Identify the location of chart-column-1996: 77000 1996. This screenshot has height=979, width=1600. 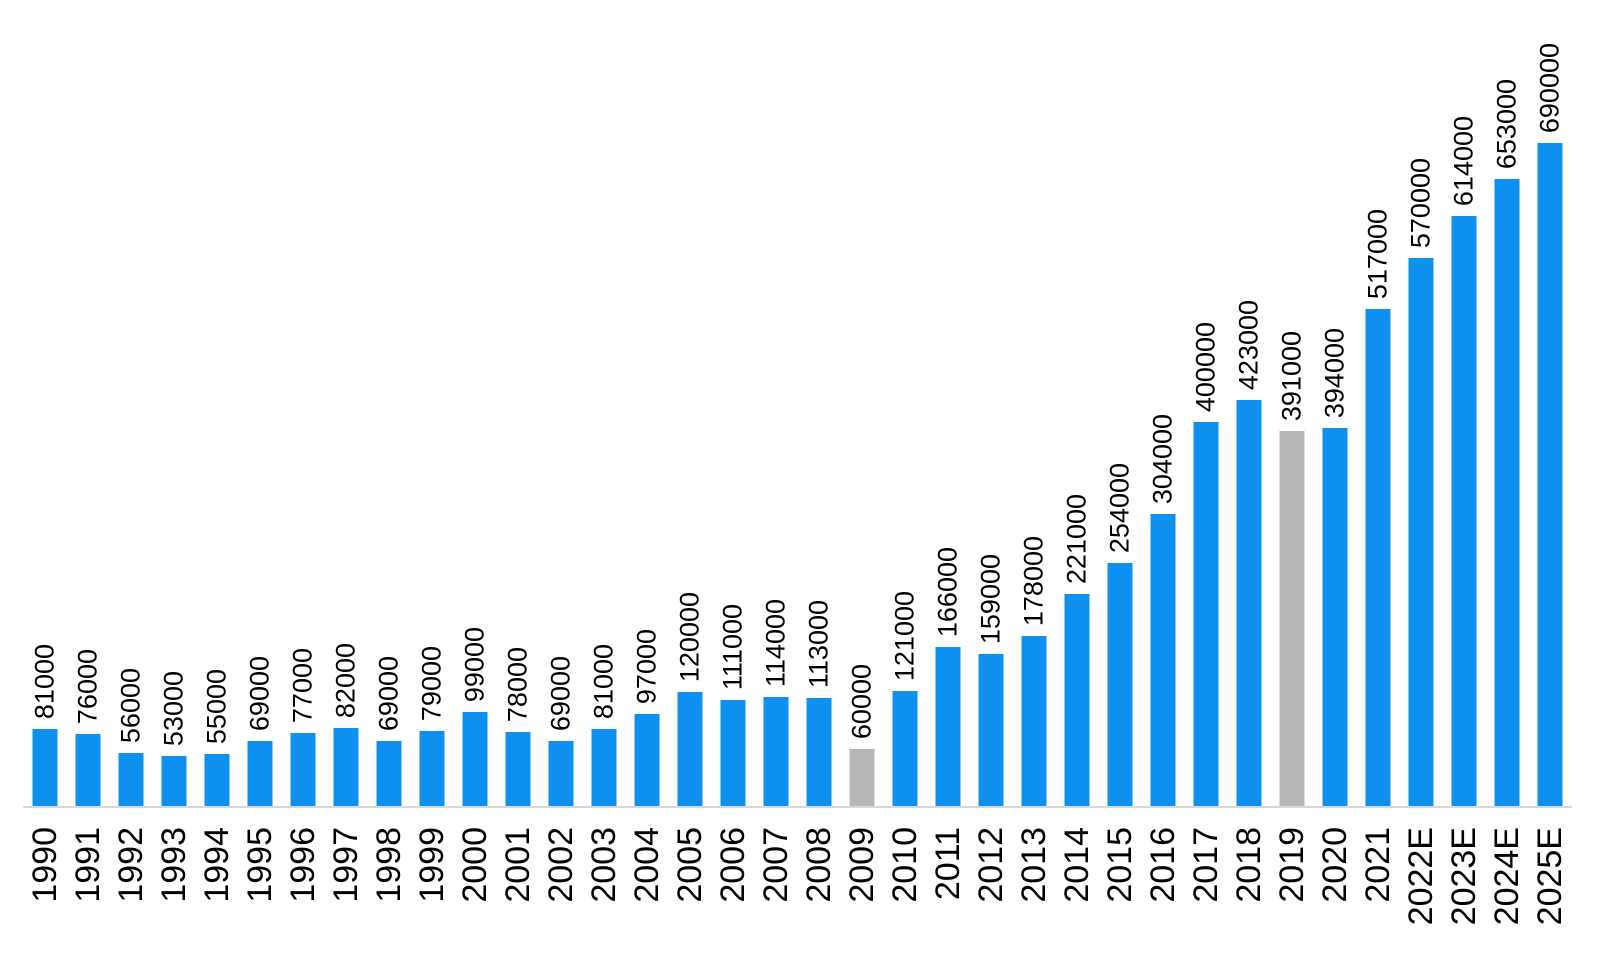
(303, 489).